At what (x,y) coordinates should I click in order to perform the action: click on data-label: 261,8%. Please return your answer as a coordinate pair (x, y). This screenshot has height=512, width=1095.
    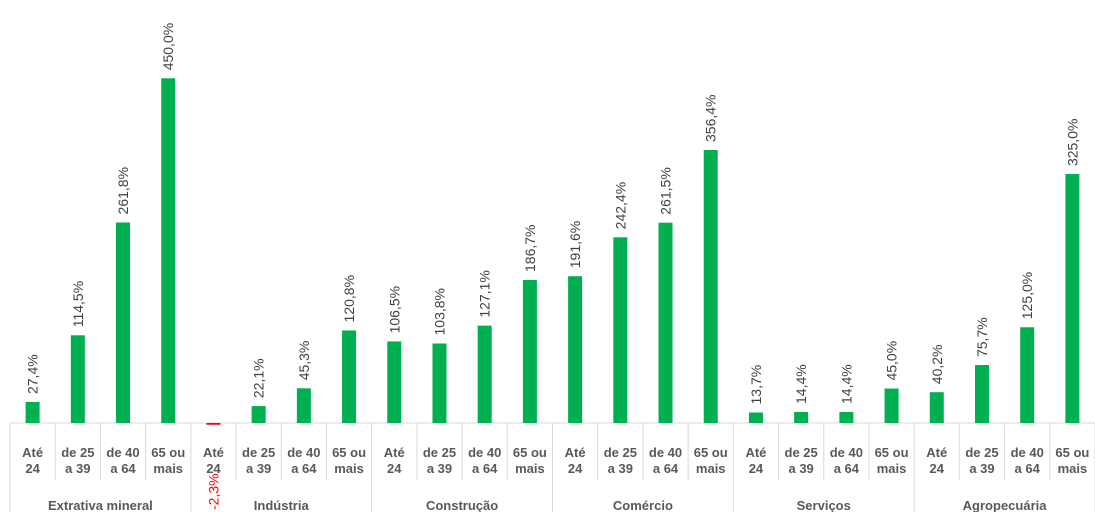
    Looking at the image, I should click on (123, 190).